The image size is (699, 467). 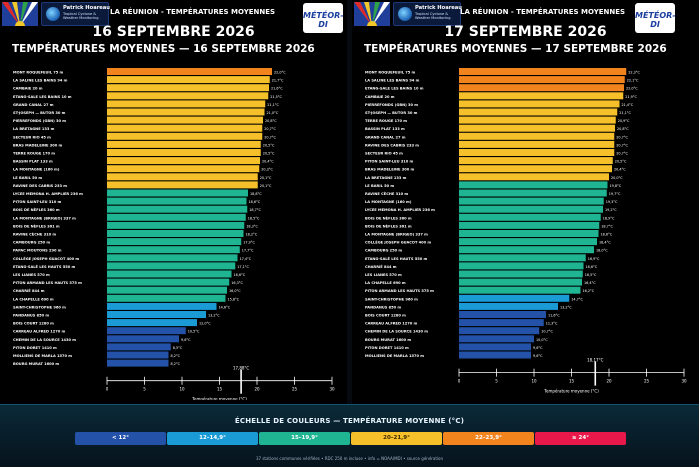 What do you see at coordinates (624, 121) in the screenshot?
I see `bar-value-label: 20,9°C` at bounding box center [624, 121].